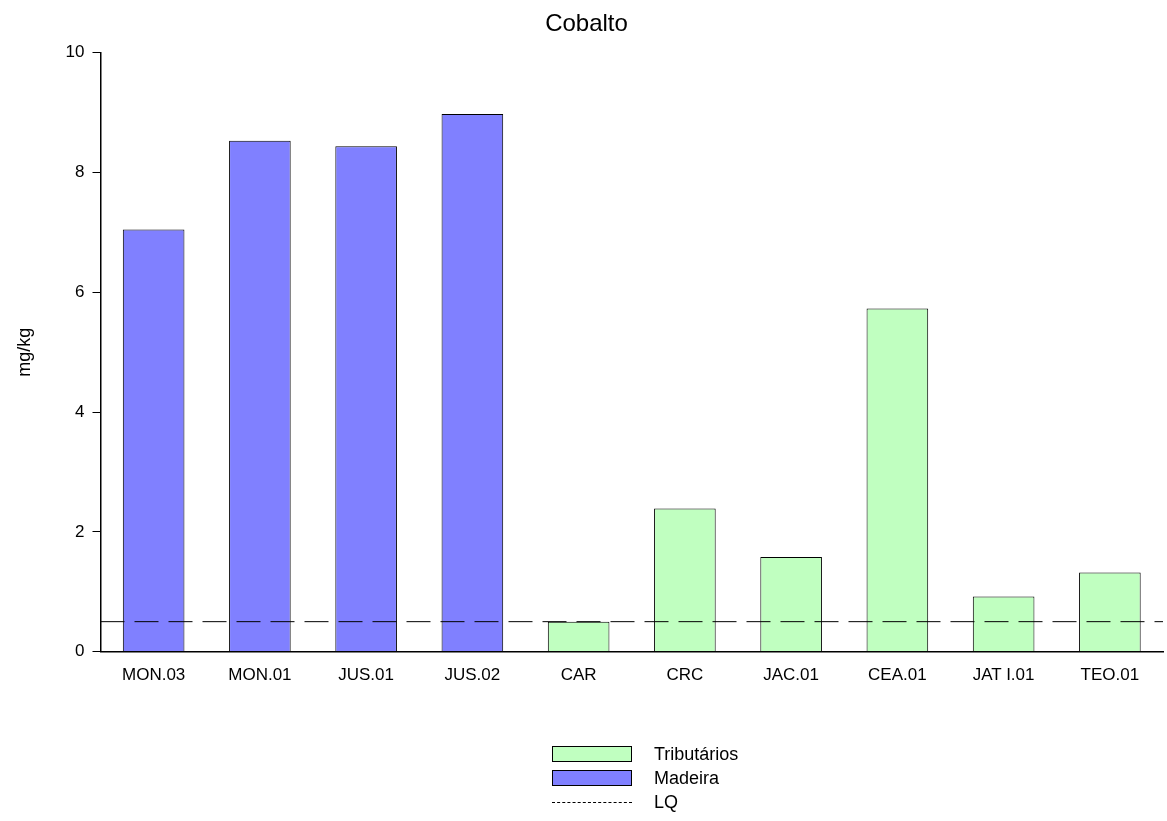  Describe the element at coordinates (366, 675) in the screenshot. I see `x-tick-label: JUS.01` at that location.